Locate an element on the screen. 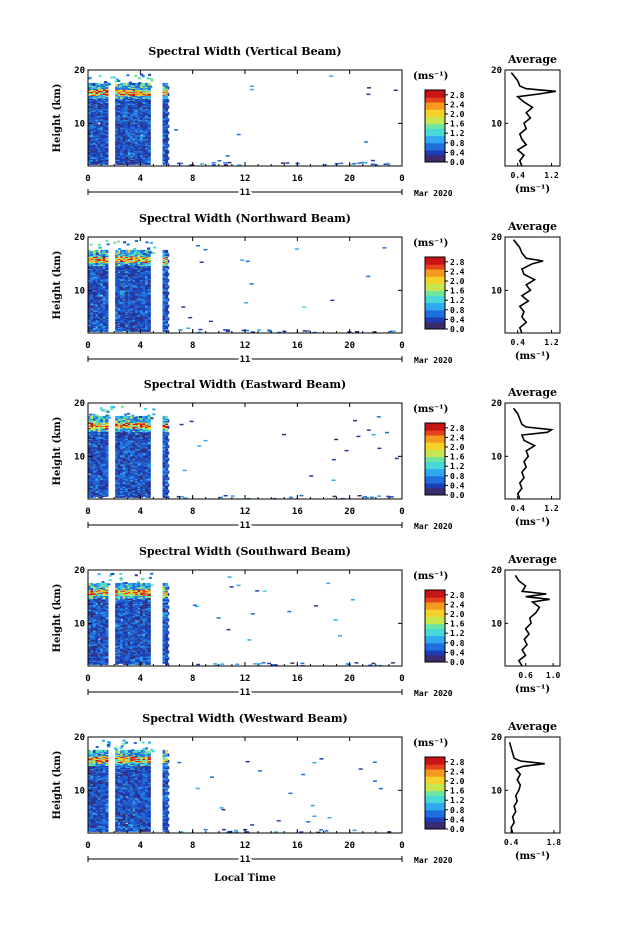 The image size is (622, 929). colorbar-unit: (ms⁻¹) is located at coordinates (430, 76).